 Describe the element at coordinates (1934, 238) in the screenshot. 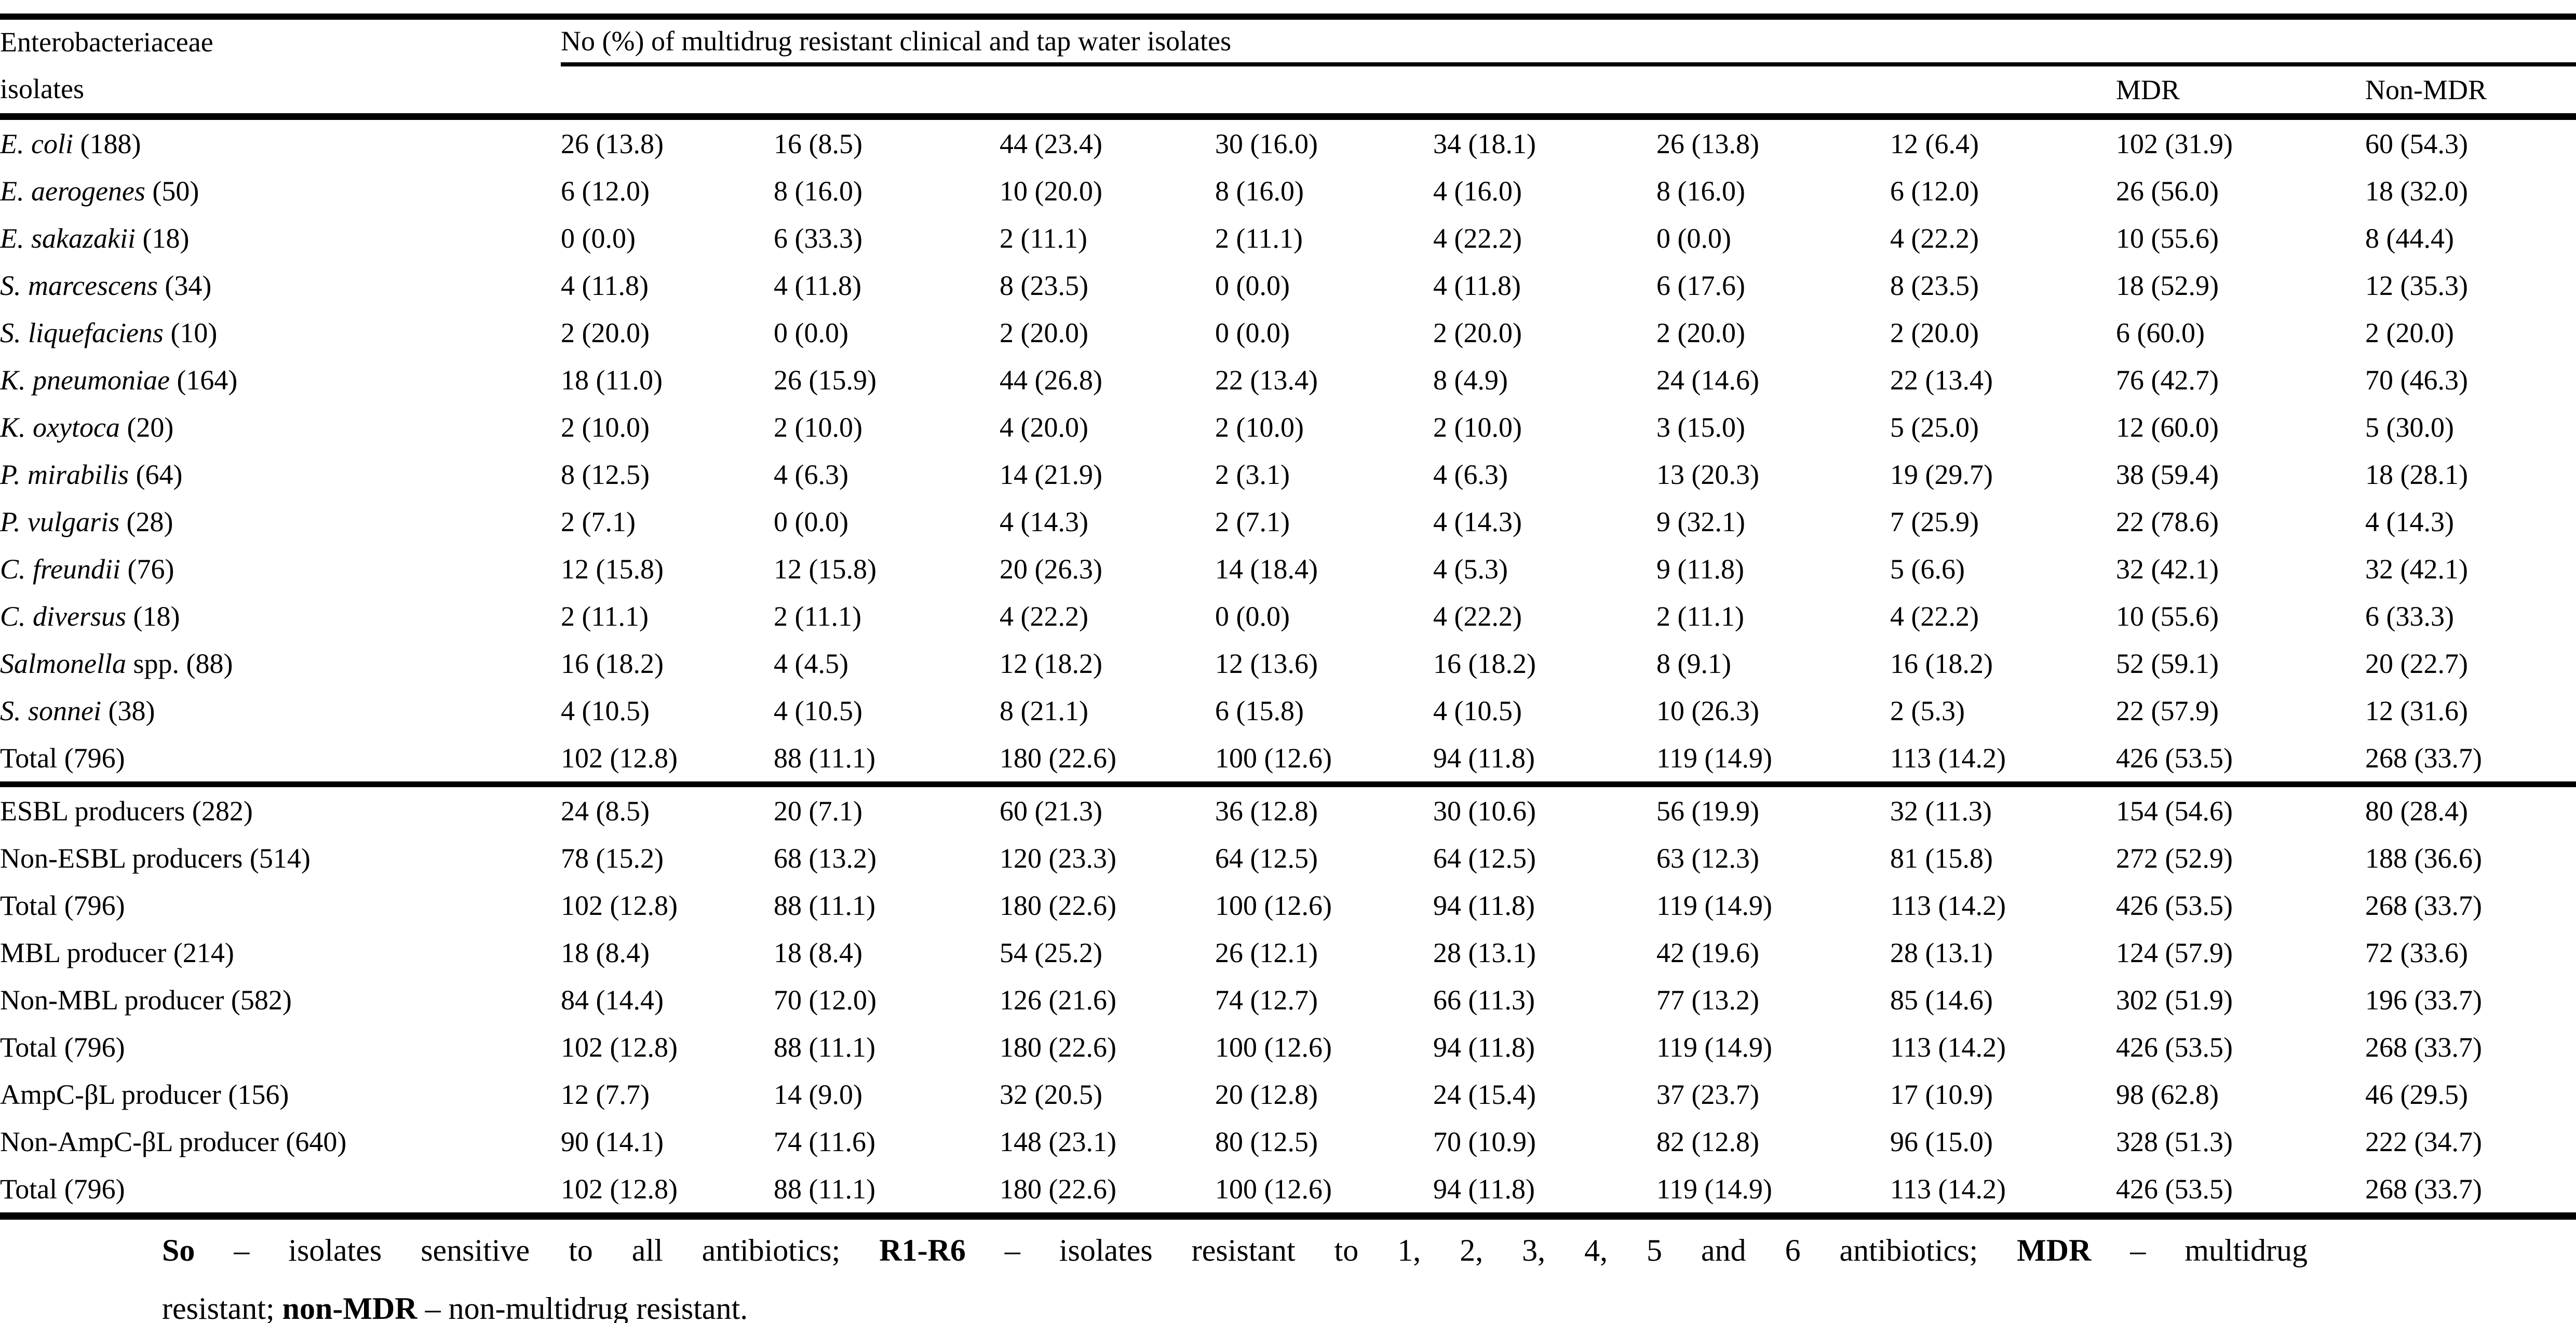

I see `value-cell-r6: 4 (22.2)` at that location.